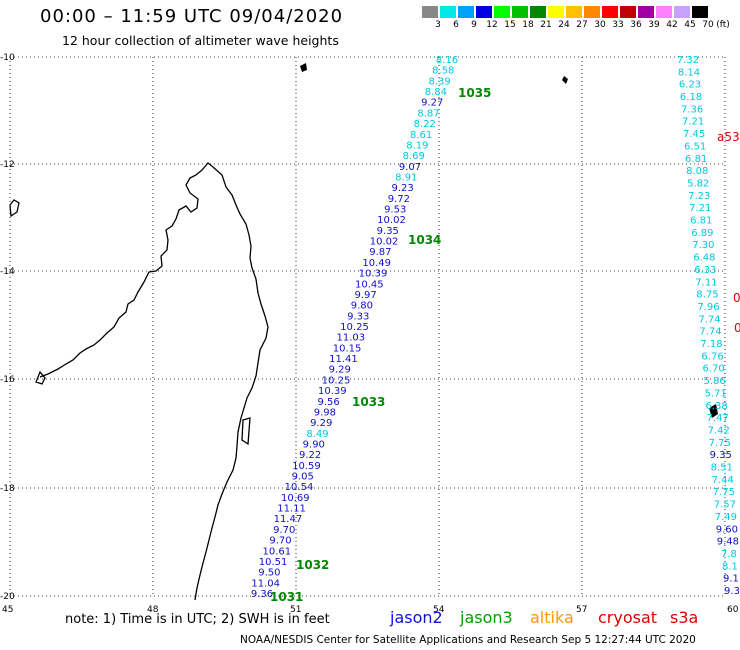 This screenshot has width=740, height=650. What do you see at coordinates (510, 25) in the screenshot?
I see `legend-tick: 15` at bounding box center [510, 25].